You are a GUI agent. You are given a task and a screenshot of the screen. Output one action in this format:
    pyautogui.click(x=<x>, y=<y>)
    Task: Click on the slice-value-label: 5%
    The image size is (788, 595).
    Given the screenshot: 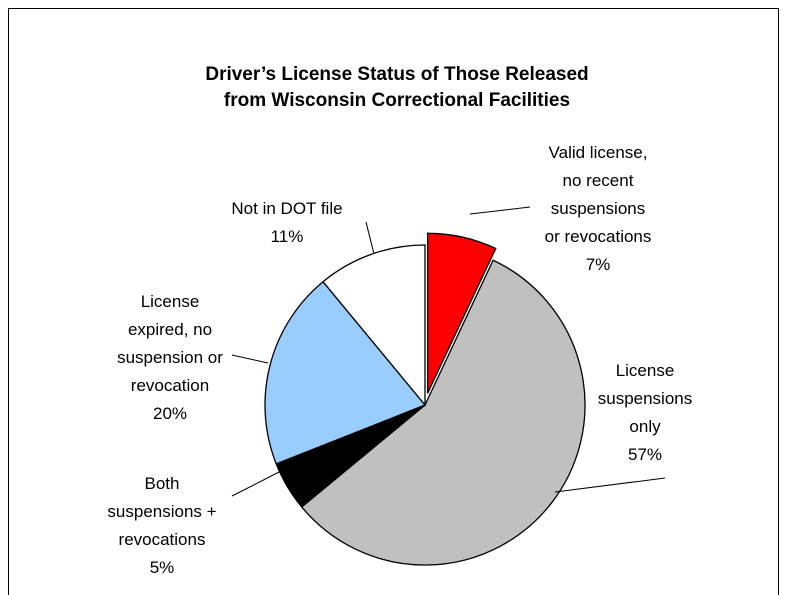 What is the action you would take?
    pyautogui.click(x=162, y=567)
    